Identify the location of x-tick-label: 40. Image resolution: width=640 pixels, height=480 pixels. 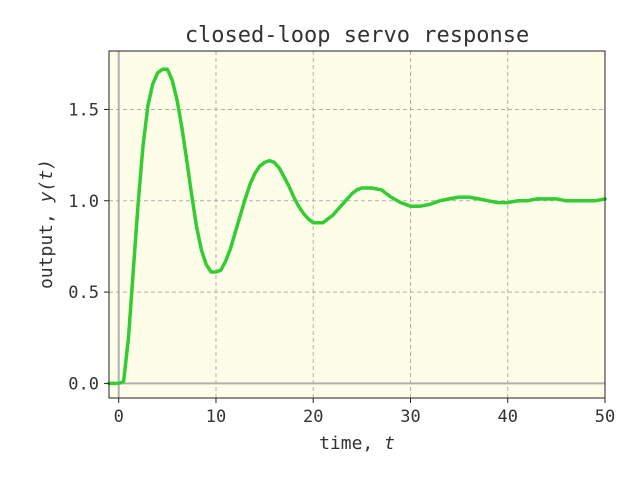
(508, 417).